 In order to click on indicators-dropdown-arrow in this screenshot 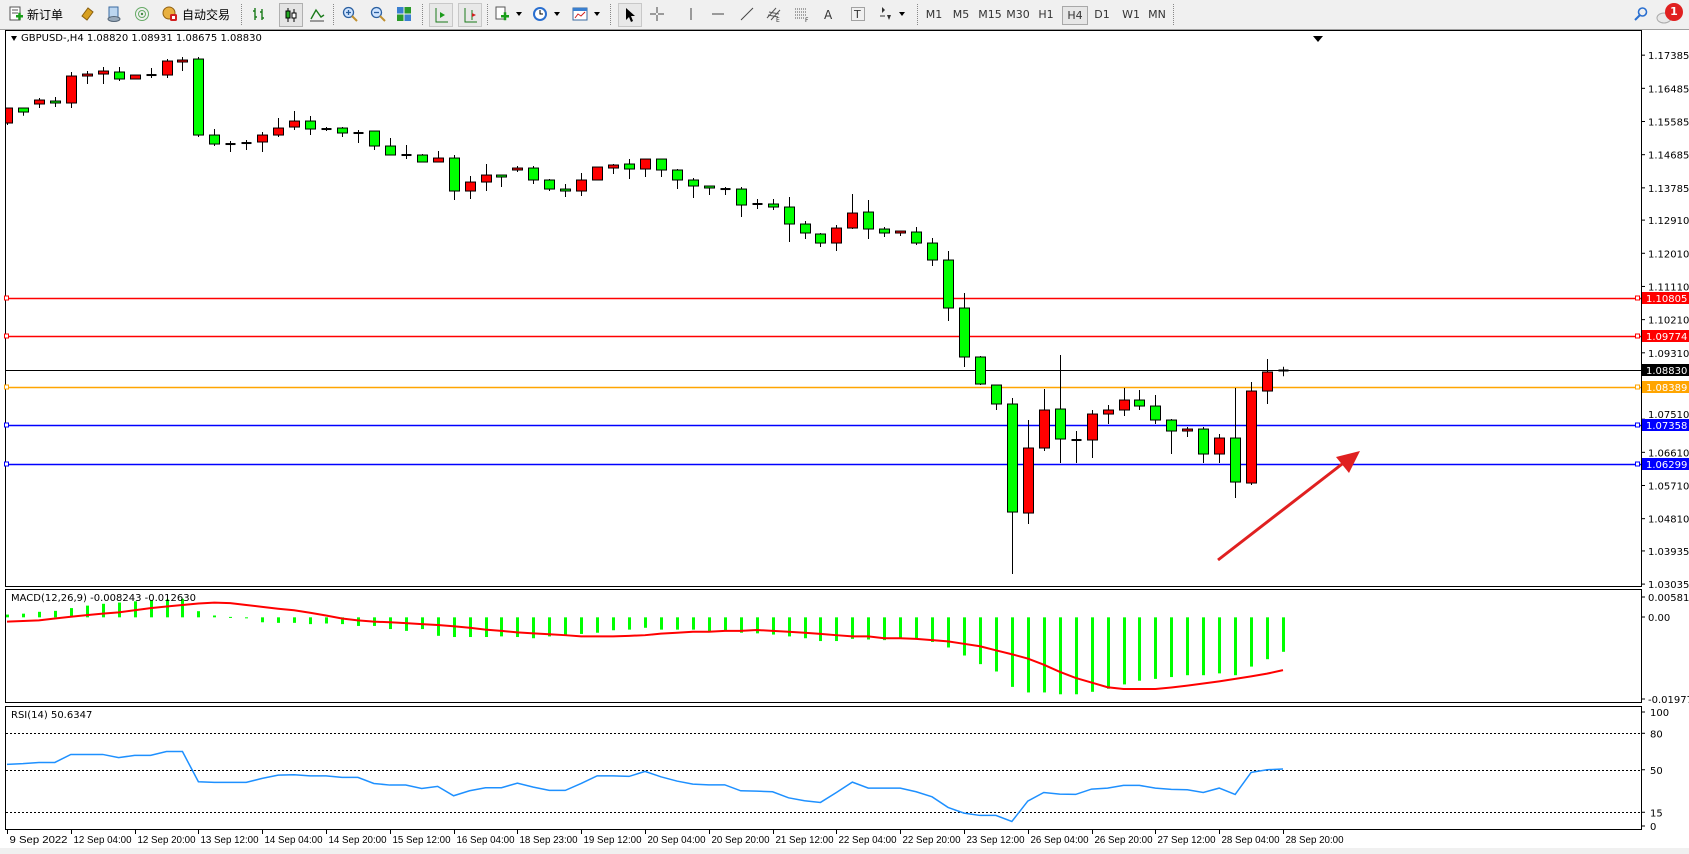, I will do `click(519, 14)`.